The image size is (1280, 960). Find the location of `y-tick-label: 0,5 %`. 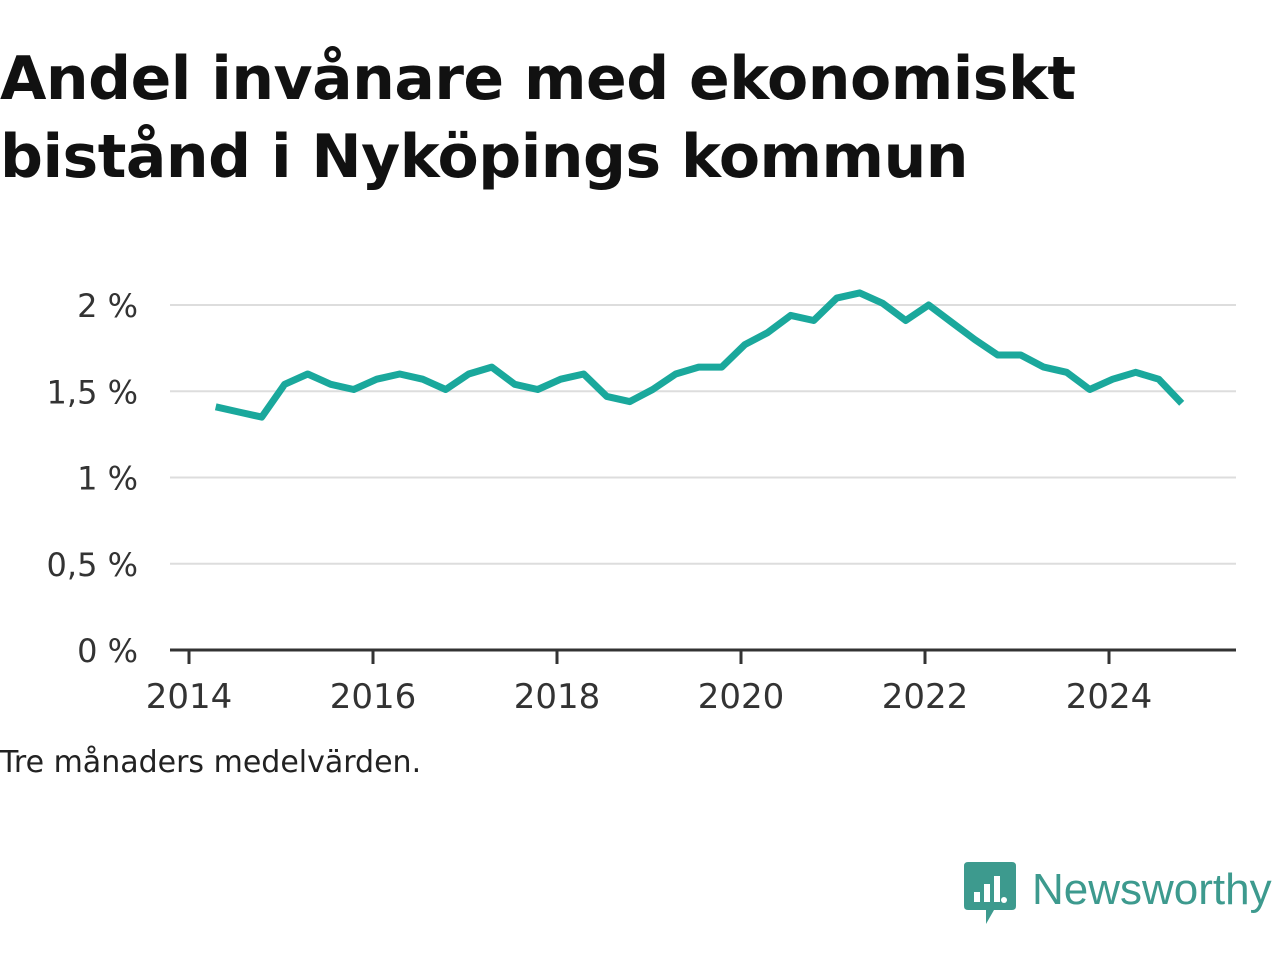

y-tick-label: 0,5 % is located at coordinates (92, 565).